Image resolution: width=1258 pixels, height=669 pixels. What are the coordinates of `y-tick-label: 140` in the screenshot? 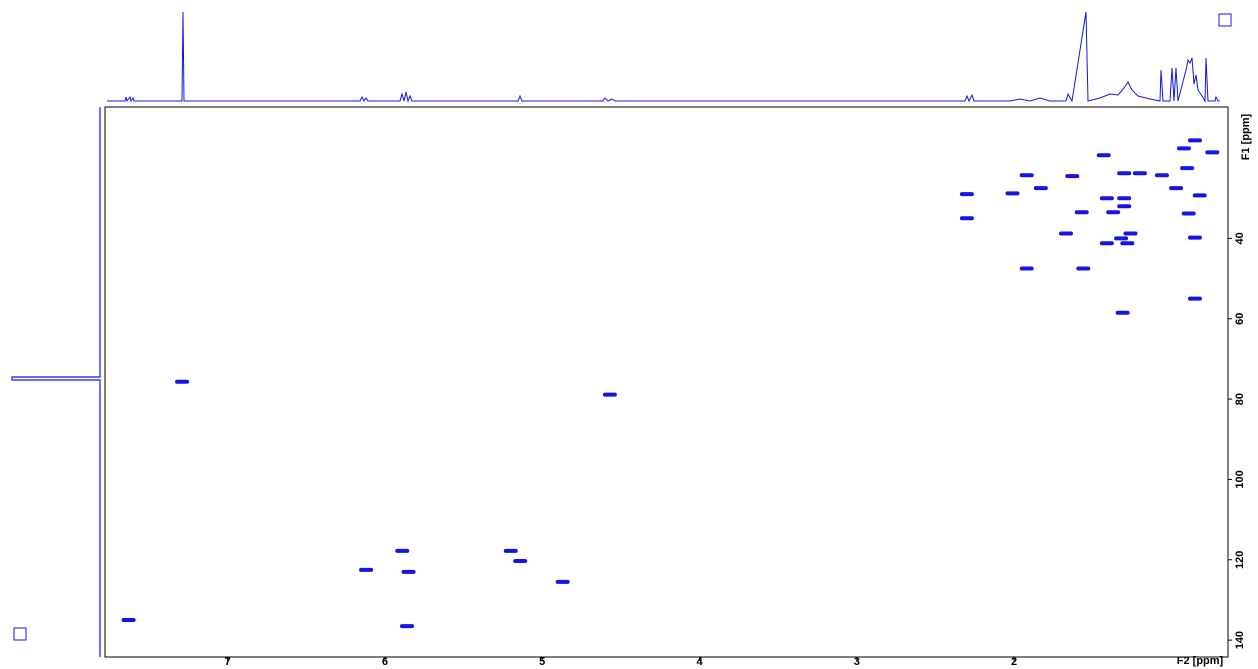 It's located at (1240, 640).